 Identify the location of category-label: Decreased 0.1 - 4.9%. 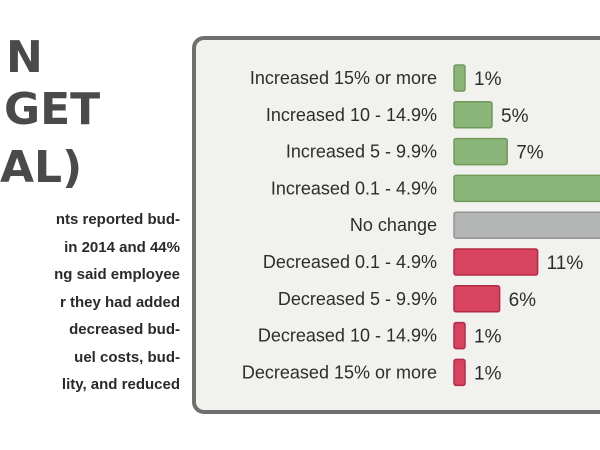
(350, 262).